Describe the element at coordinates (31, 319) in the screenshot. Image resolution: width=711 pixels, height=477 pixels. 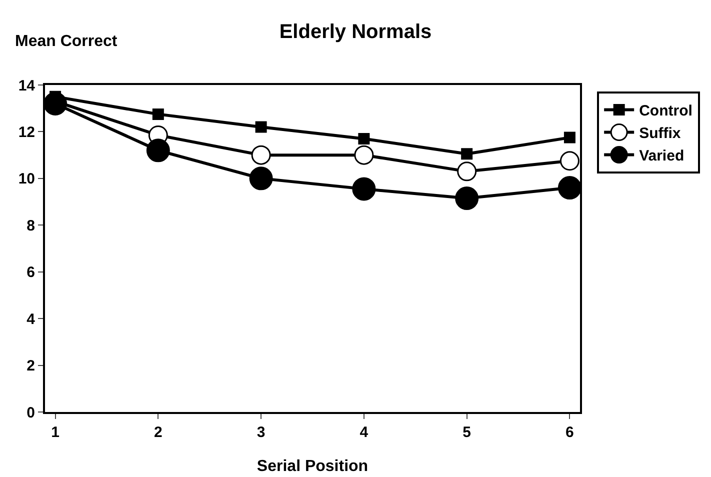
I see `y-tick-label: 4` at that location.